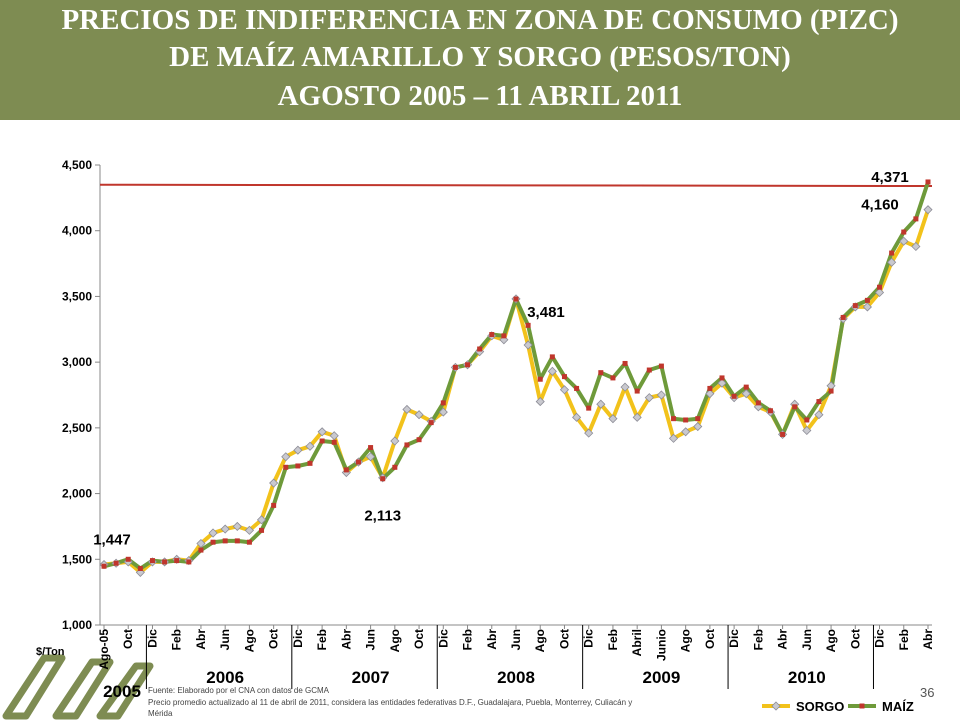 This screenshot has width=960, height=720. I want to click on y-axis-label: $/Ton, so click(50, 652).